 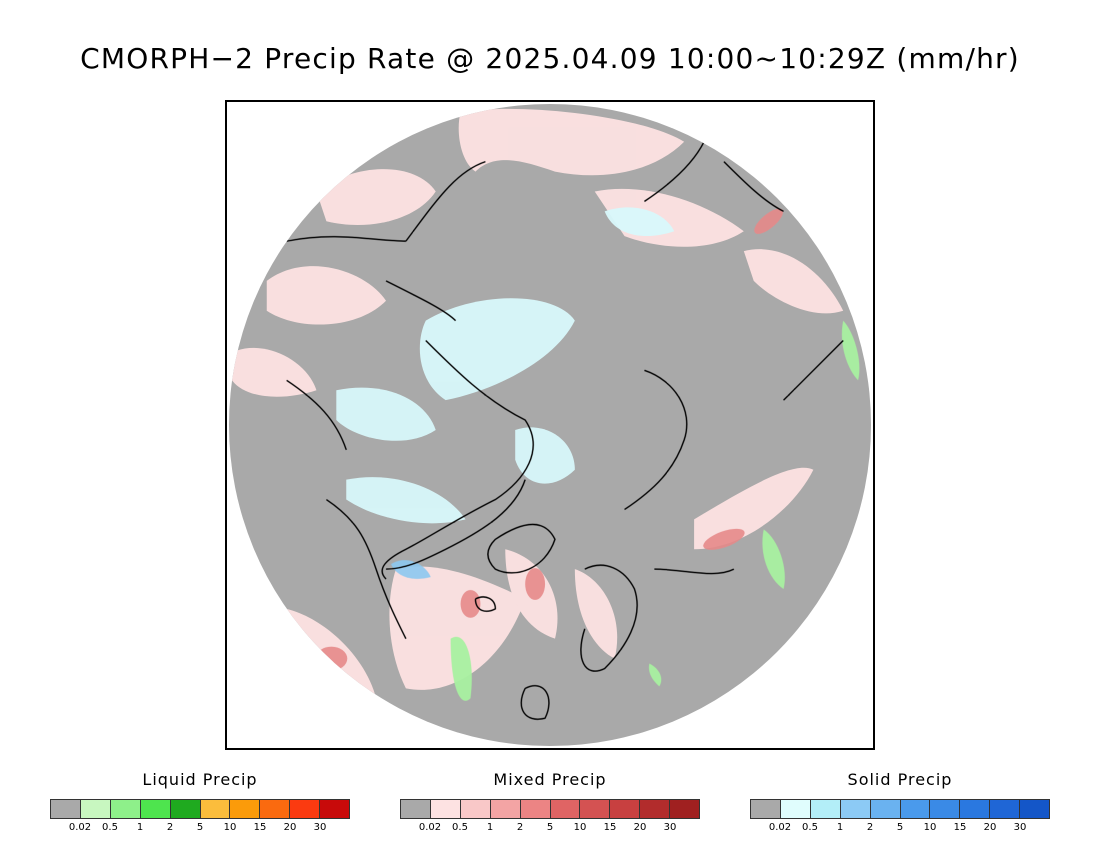 I want to click on legend-solid-tick: 20, so click(x=990, y=827).